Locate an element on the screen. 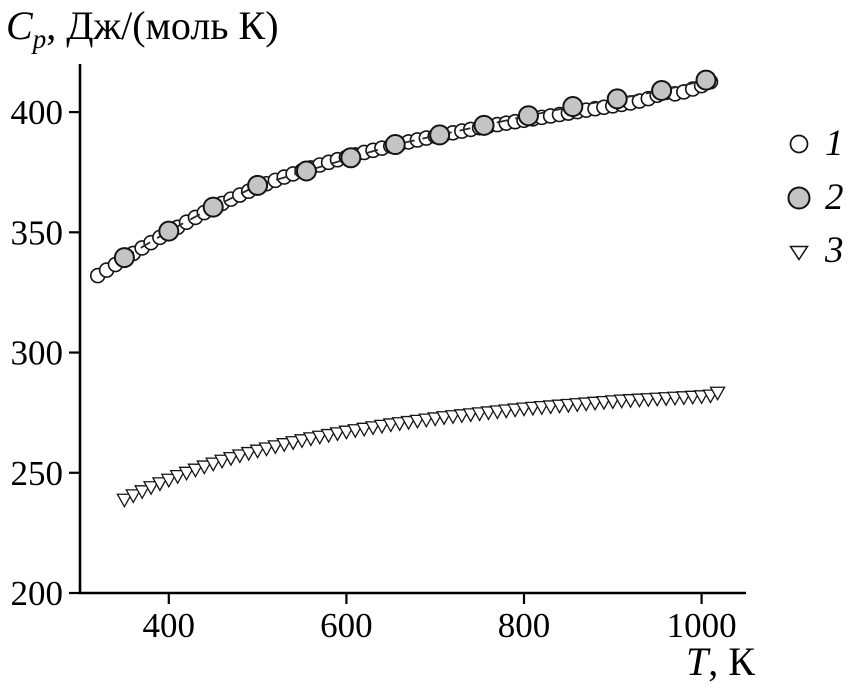 The image size is (852, 699). x-tick-label: 400 is located at coordinates (169, 625).